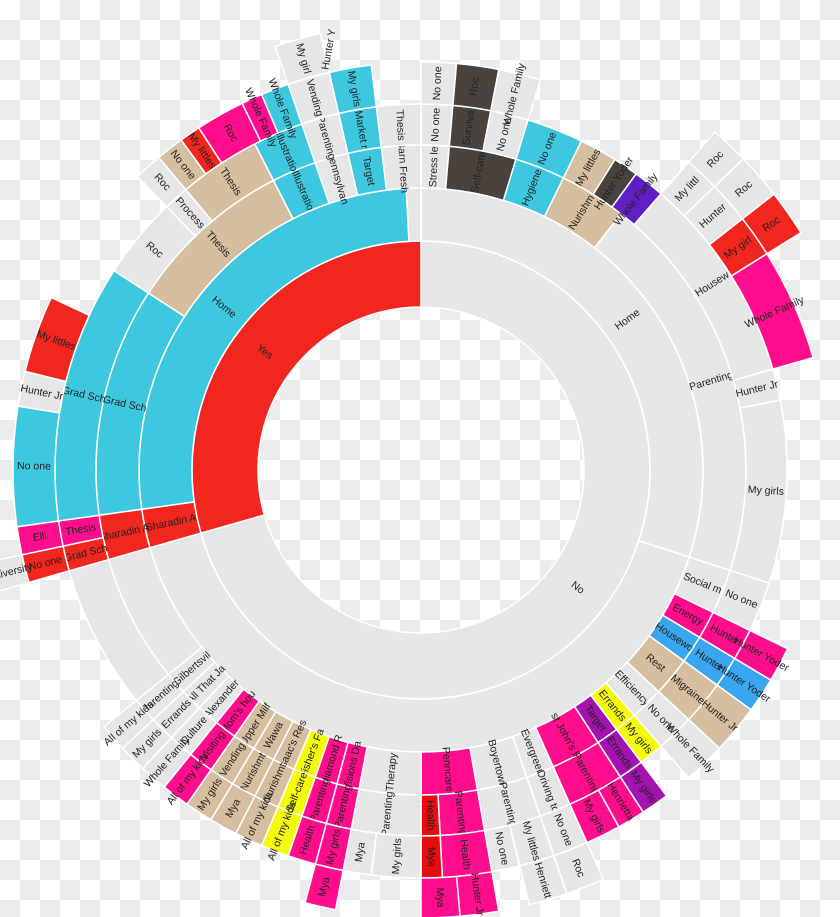 This screenshot has height=917, width=840. What do you see at coordinates (402, 167) in the screenshot?
I see `segment-label: Barn Fresh` at bounding box center [402, 167].